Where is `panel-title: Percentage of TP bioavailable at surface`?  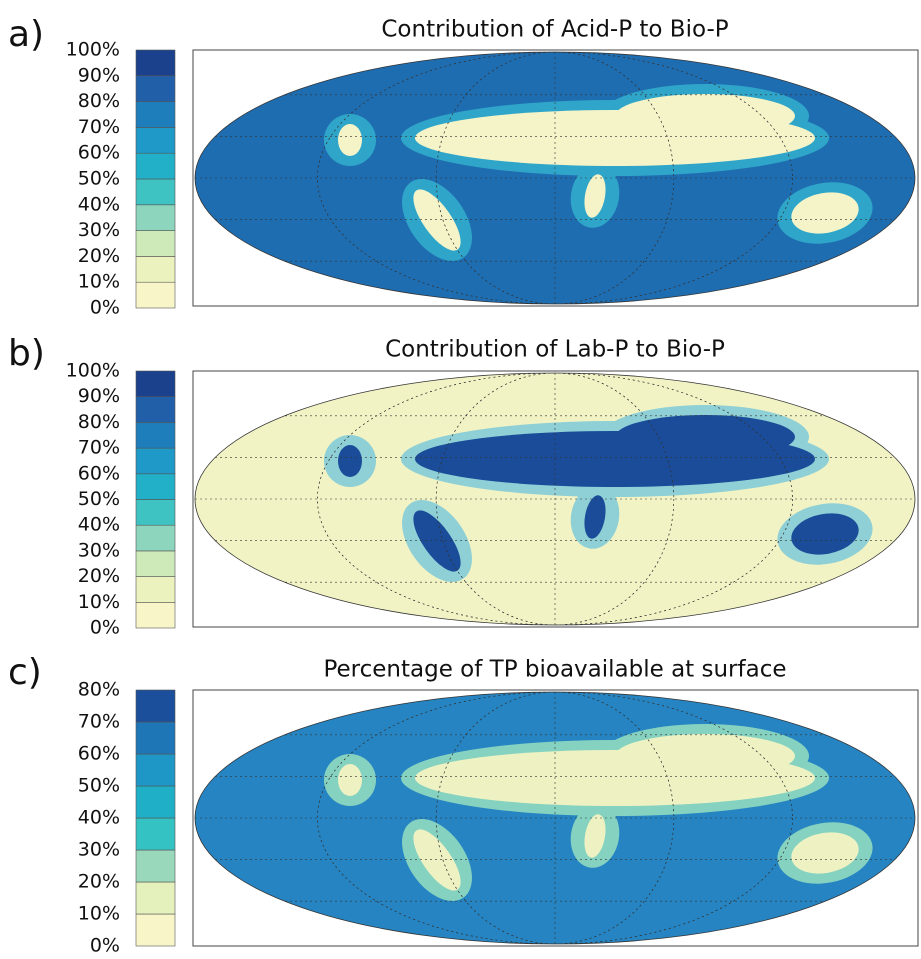 panel-title: Percentage of TP bioavailable at surface is located at coordinates (554, 670).